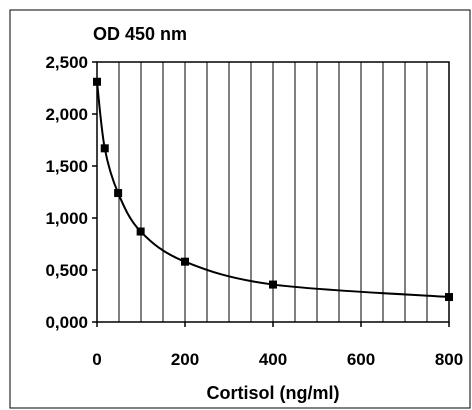  I want to click on y-tick-label: 2,000, so click(66, 114).